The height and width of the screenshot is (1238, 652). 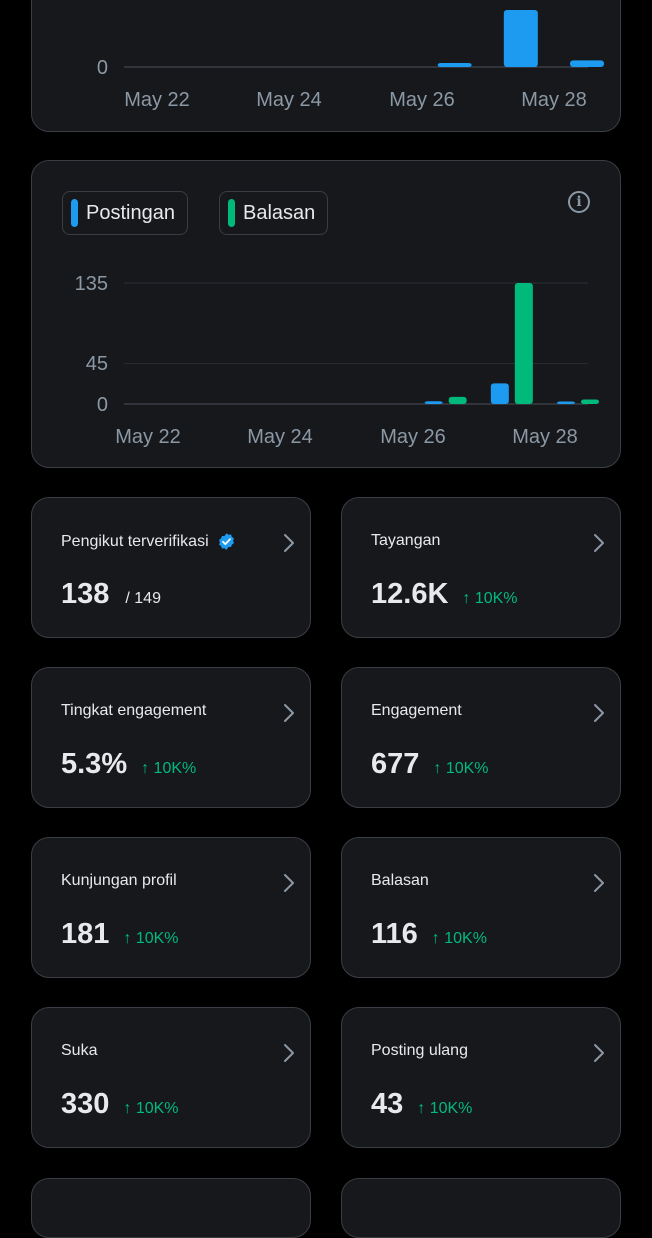 I want to click on metric-value: 5.3%, so click(x=94, y=764).